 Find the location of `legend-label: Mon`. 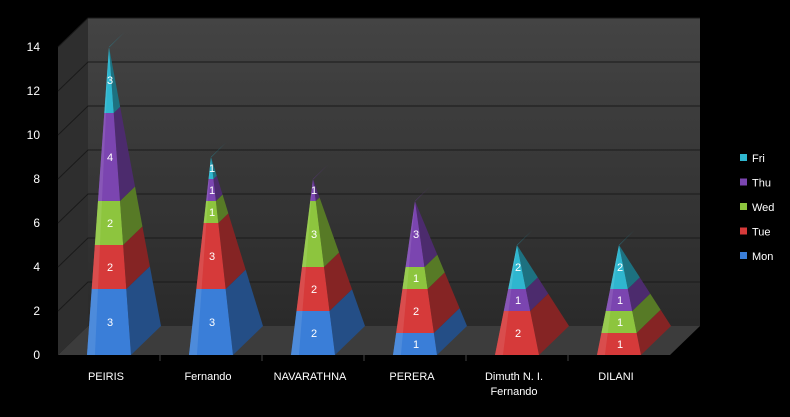

legend-label: Mon is located at coordinates (762, 257).